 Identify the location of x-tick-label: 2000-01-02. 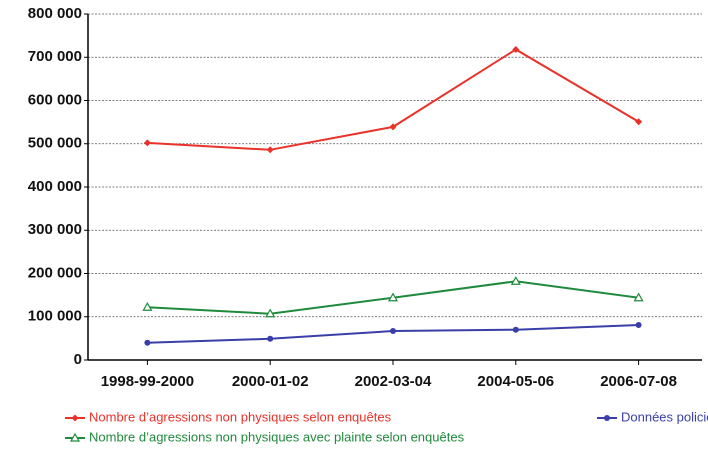
(270, 381).